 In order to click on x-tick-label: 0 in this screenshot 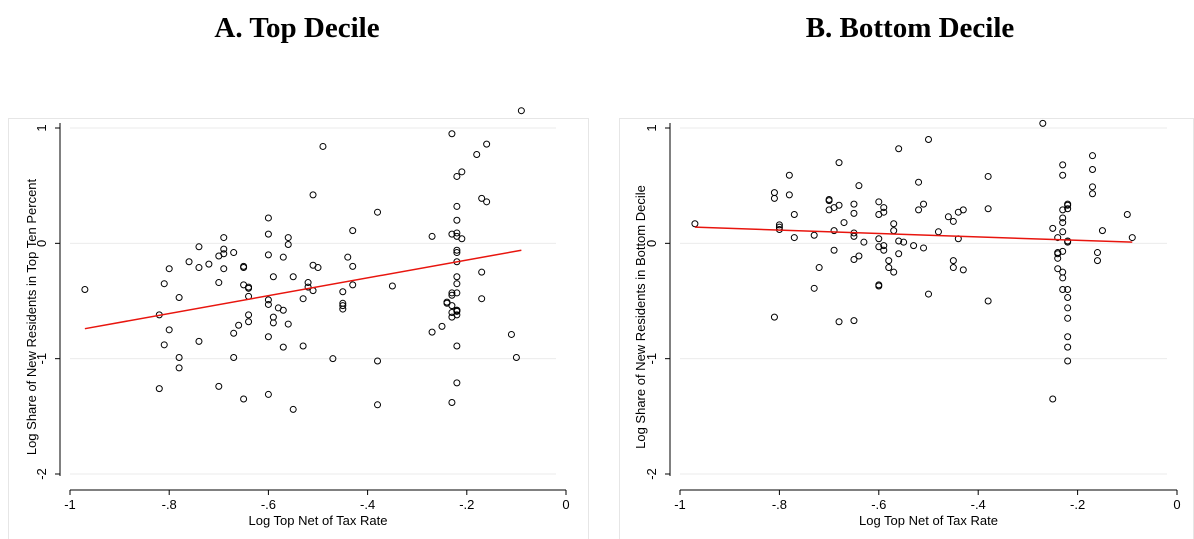, I will do `click(1176, 504)`.